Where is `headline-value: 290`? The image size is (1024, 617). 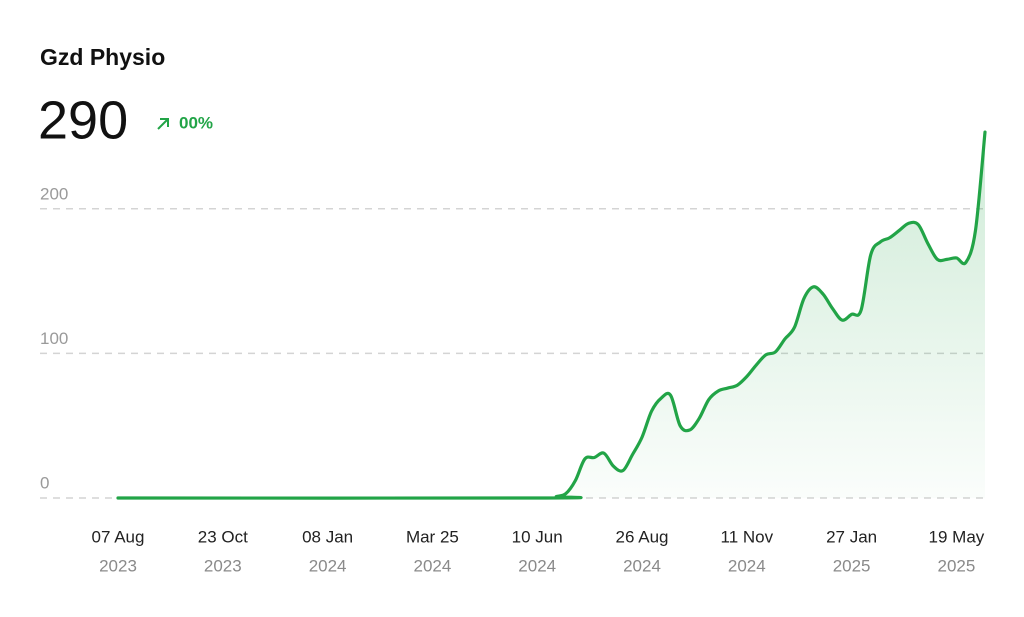
headline-value: 290 is located at coordinates (83, 120).